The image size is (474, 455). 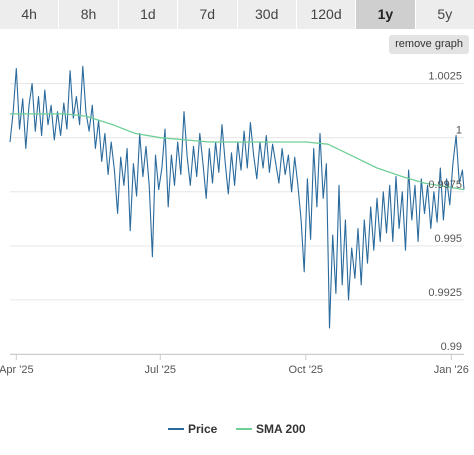 What do you see at coordinates (267, 14) in the screenshot?
I see `tab-30d: 30d` at bounding box center [267, 14].